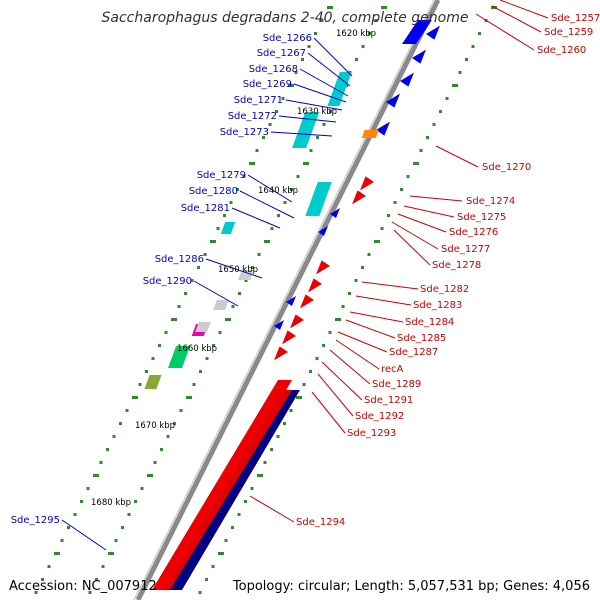  I want to click on gene-label-sde-1282: Sde_1282, so click(444, 289).